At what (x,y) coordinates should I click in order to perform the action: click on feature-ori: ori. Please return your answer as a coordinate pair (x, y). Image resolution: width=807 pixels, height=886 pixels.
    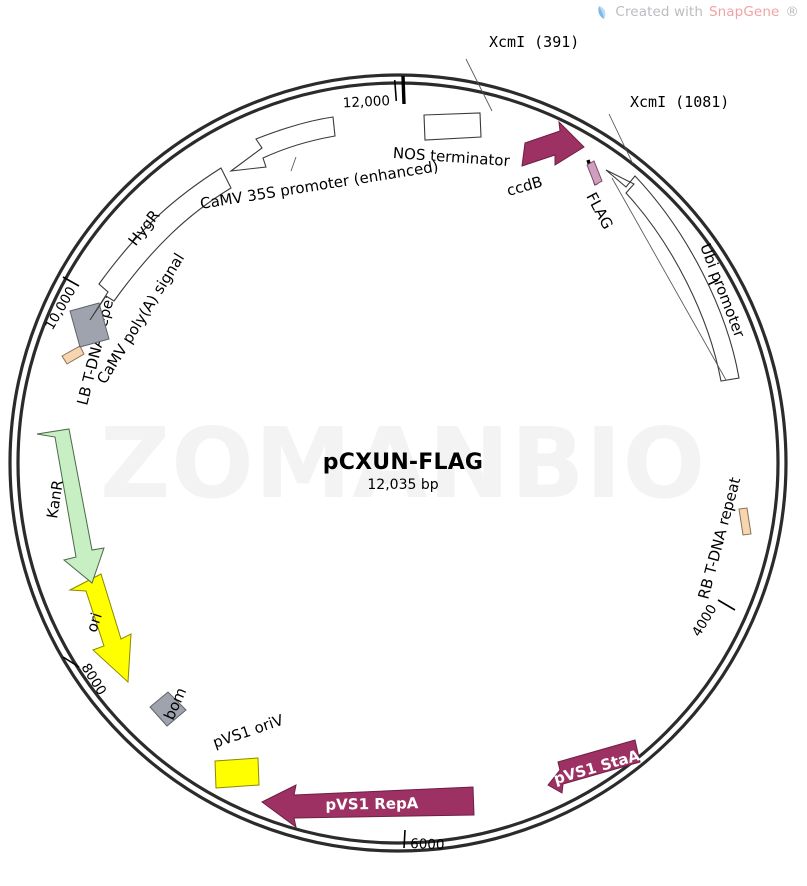
    Looking at the image, I should click on (100, 628).